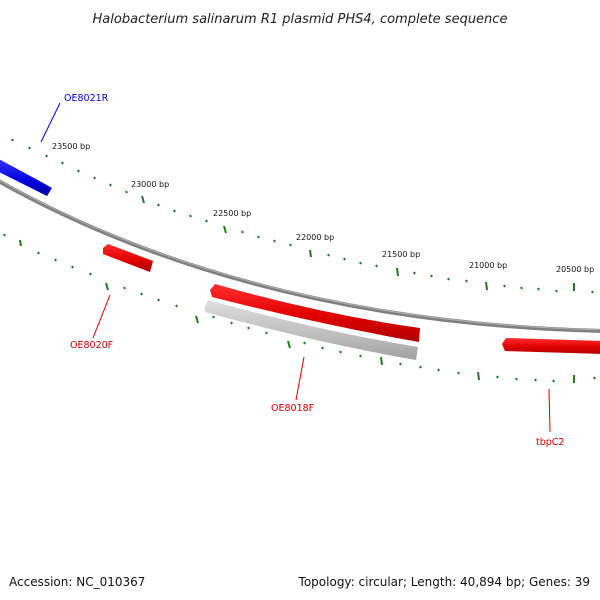  I want to click on gene-leader-oe8018f, so click(300, 378).